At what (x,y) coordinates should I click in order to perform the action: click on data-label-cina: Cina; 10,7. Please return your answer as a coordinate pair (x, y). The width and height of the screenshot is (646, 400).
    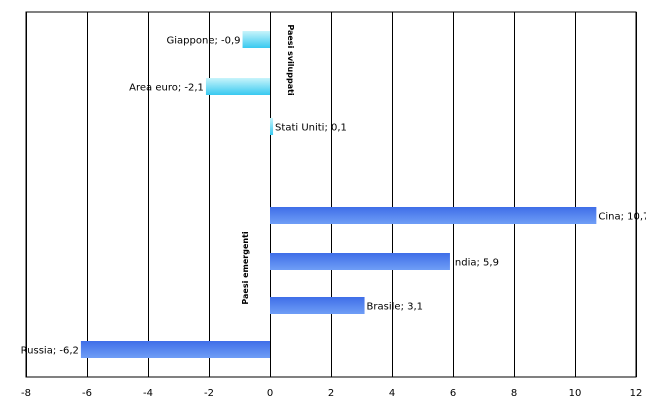
    Looking at the image, I should click on (622, 217).